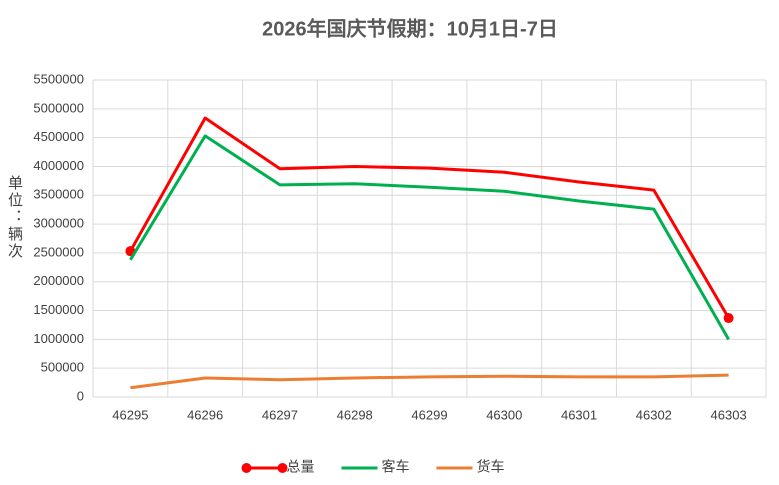  I want to click on x-tick-label: 46299, so click(429, 414).